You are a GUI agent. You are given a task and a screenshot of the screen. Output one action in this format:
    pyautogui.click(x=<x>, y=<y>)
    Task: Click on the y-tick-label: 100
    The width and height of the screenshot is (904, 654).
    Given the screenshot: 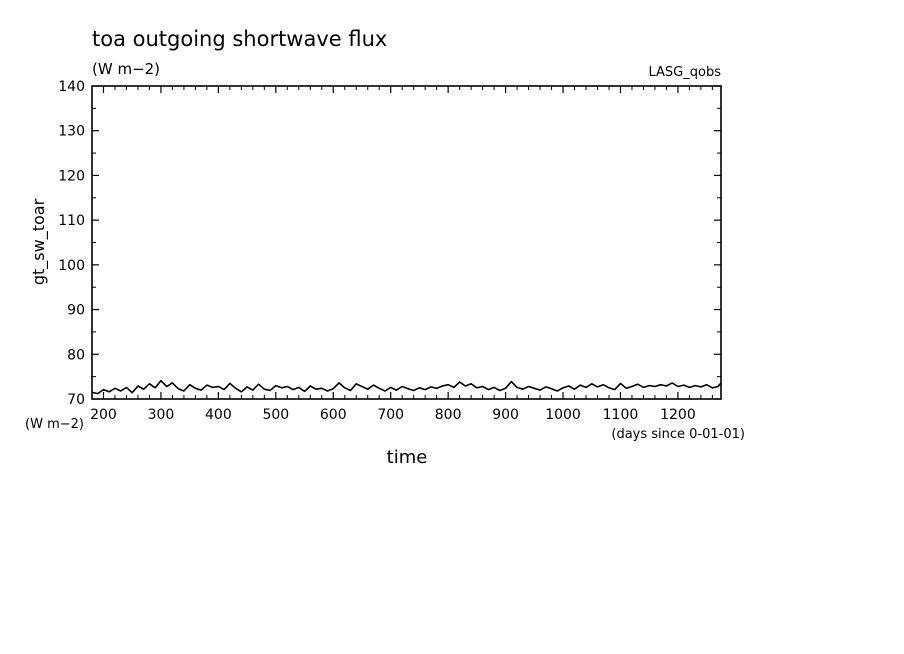 What is the action you would take?
    pyautogui.click(x=71, y=266)
    